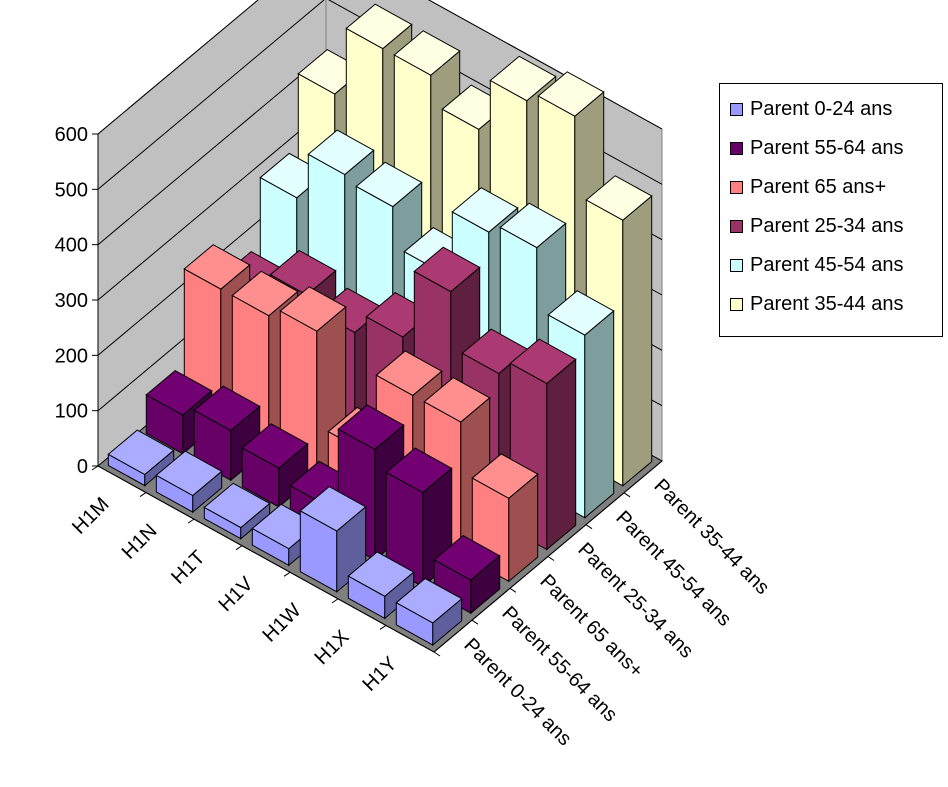  I want to click on legend-item: Parent 0-24 ans, so click(811, 109).